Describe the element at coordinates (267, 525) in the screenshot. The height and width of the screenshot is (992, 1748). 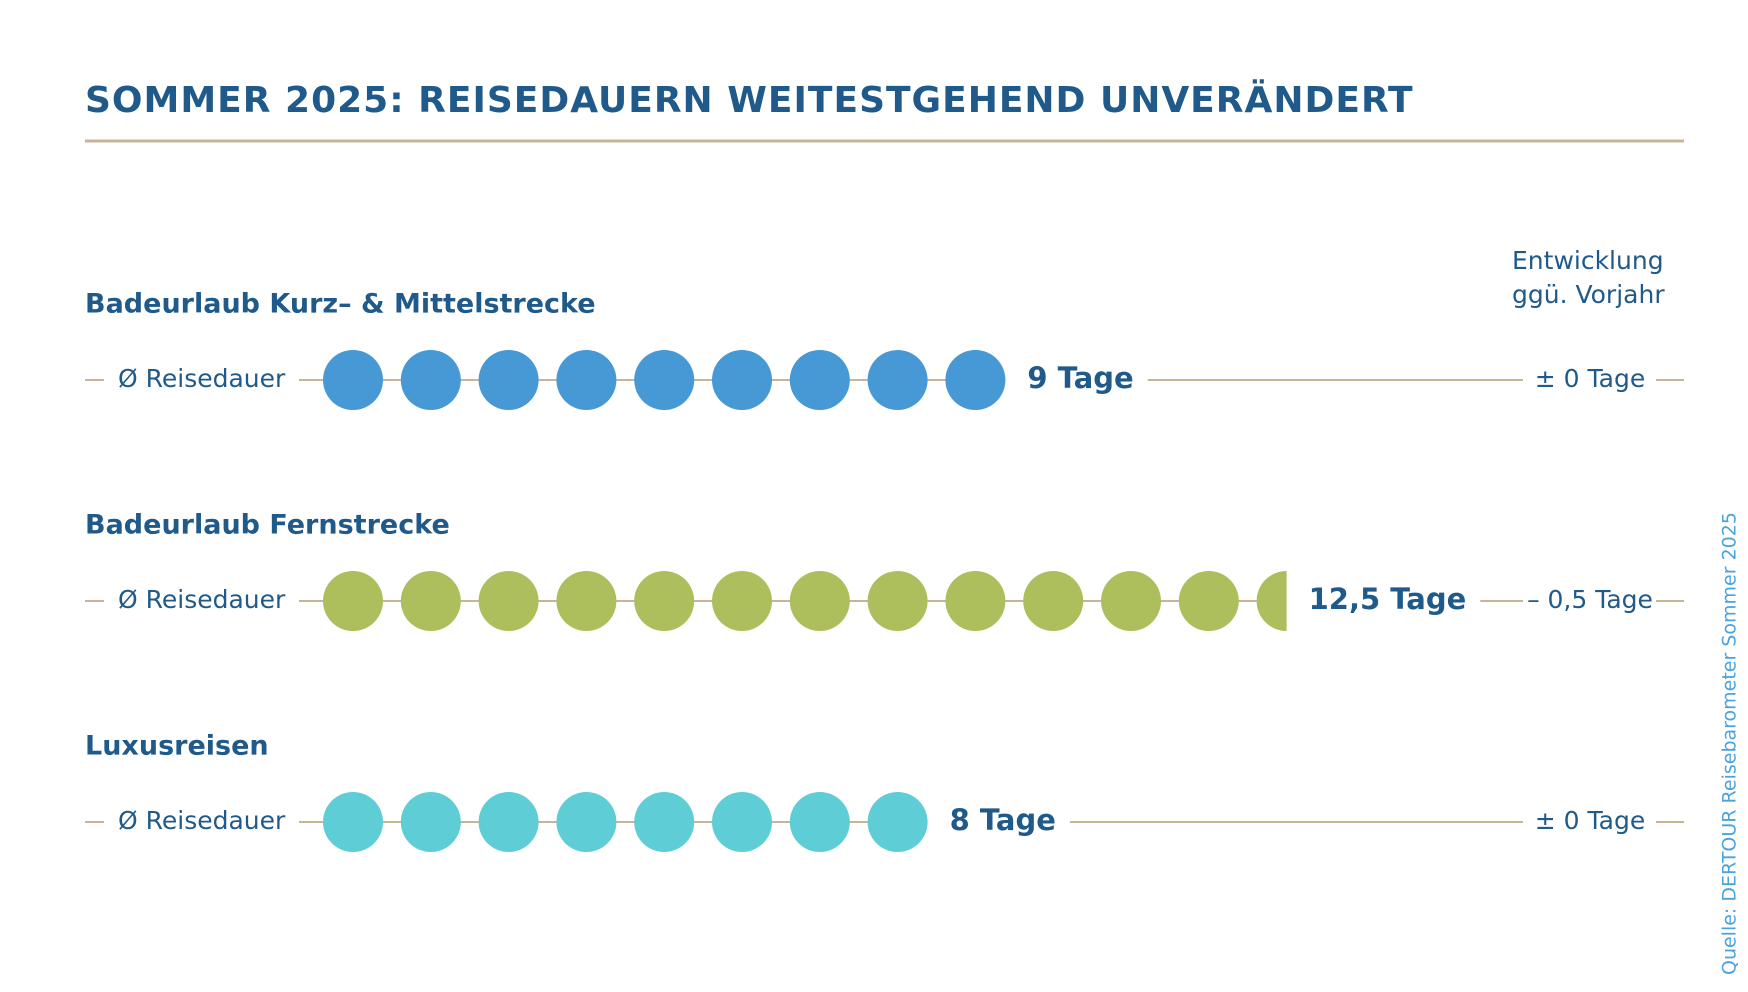
I see `category-label: Badeurlaub Fernstrecke` at that location.